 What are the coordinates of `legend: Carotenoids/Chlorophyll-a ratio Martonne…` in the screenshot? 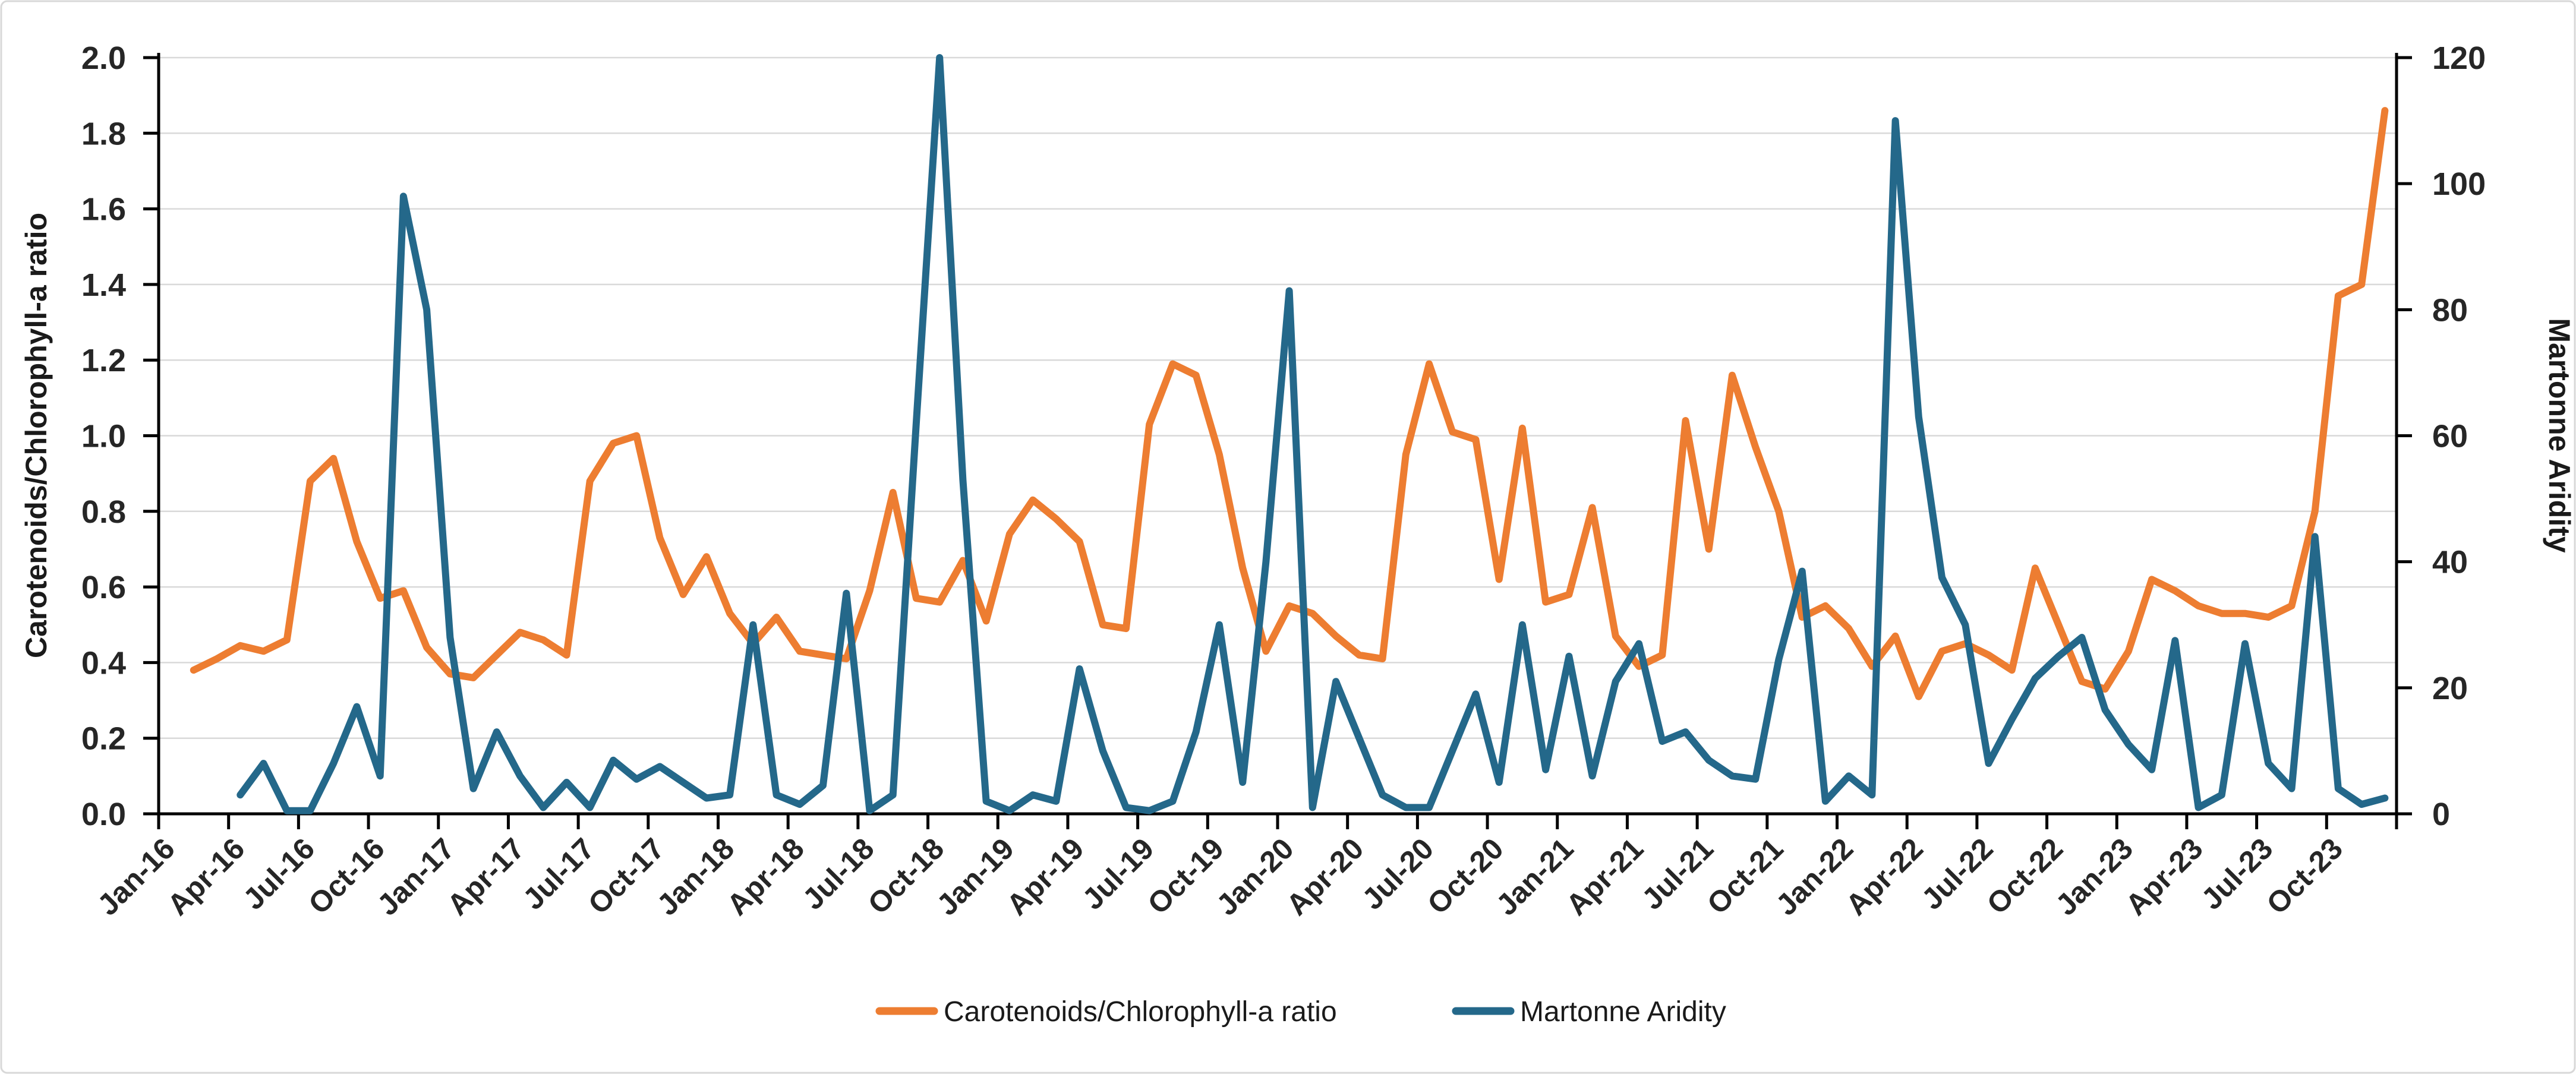 It's located at (1300, 1012).